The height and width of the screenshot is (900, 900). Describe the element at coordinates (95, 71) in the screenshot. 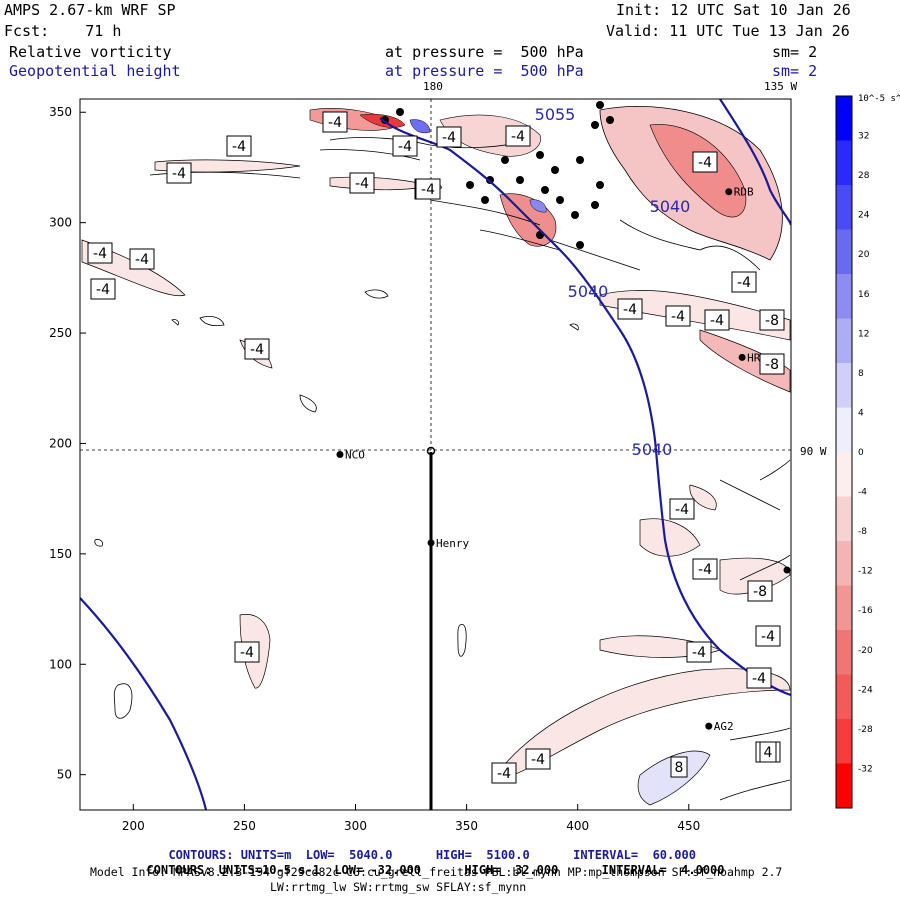

I see `field2-name: Geopotential height` at that location.